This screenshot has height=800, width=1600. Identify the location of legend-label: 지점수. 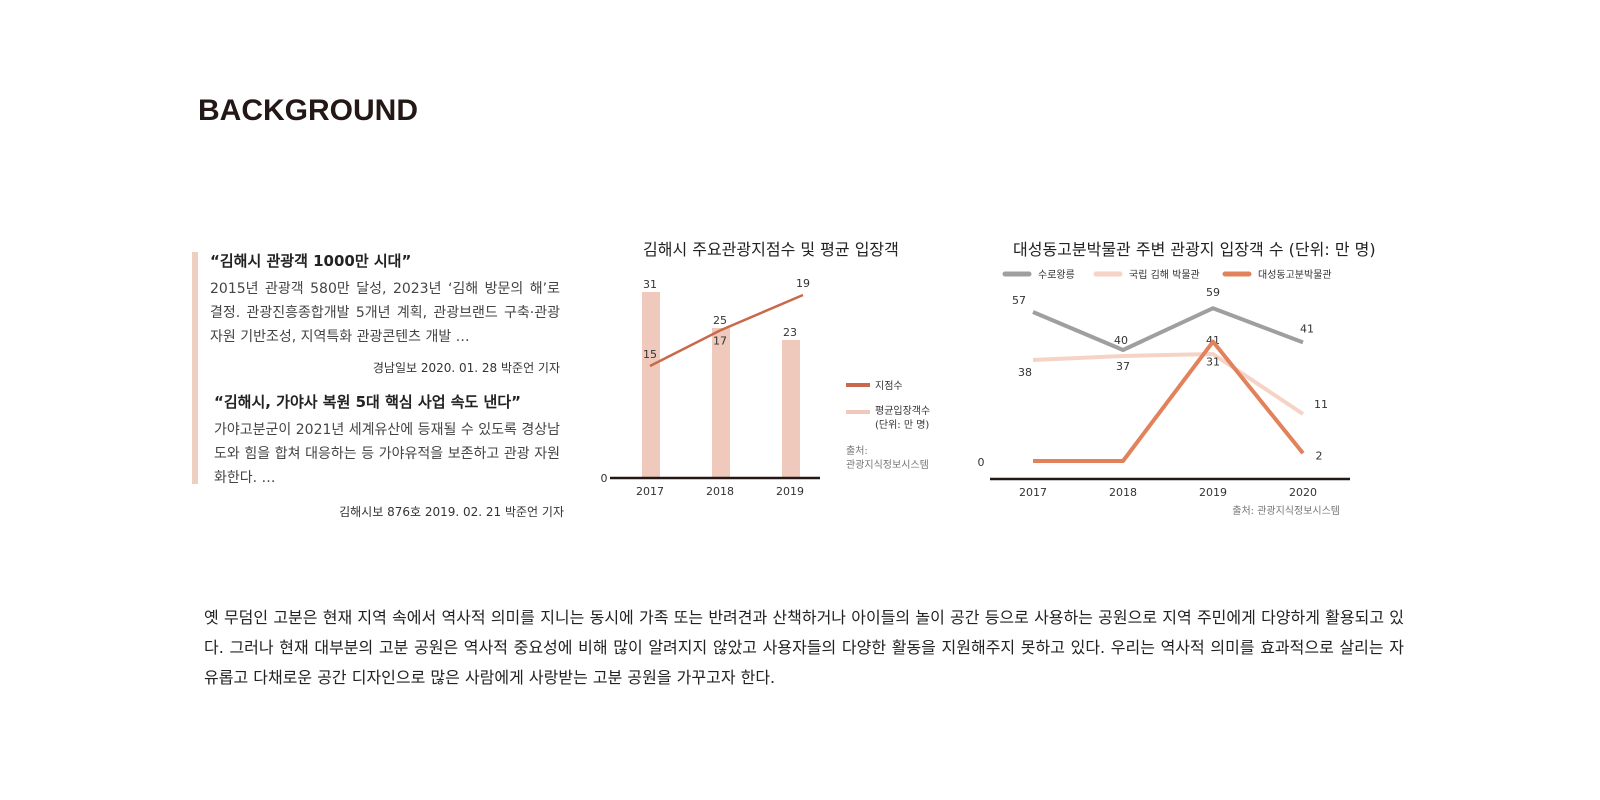
(889, 386).